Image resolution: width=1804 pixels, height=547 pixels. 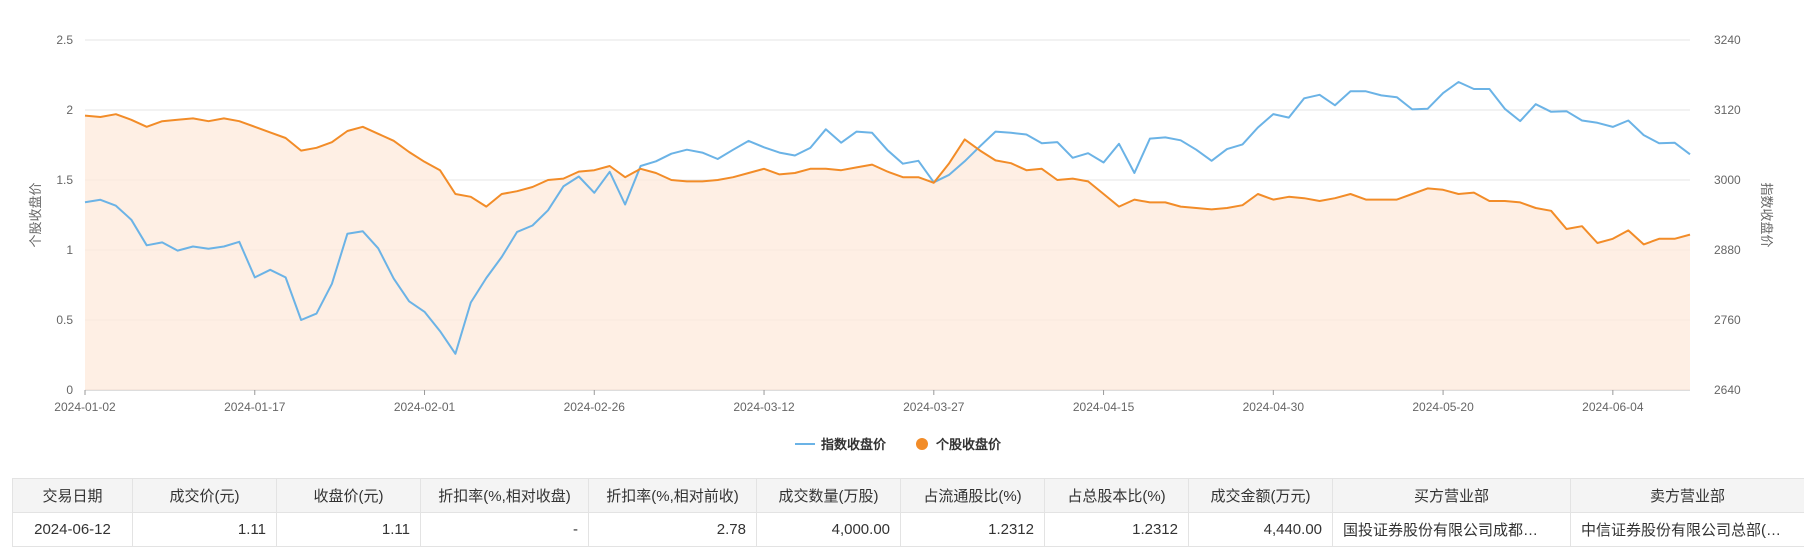 I want to click on legend-stock-label: 个股收盘价, so click(x=968, y=444).